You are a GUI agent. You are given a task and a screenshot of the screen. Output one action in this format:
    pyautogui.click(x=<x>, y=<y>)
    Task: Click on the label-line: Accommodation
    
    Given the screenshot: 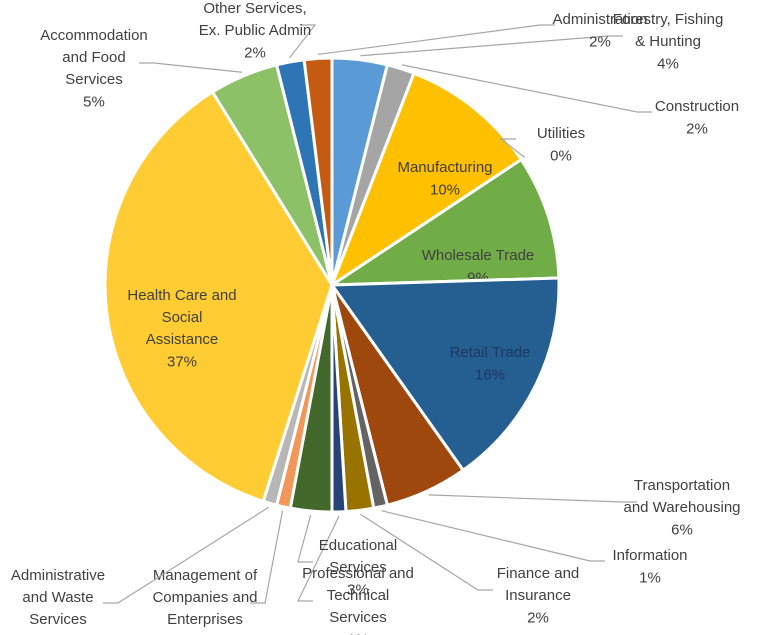 What is the action you would take?
    pyautogui.click(x=94, y=35)
    